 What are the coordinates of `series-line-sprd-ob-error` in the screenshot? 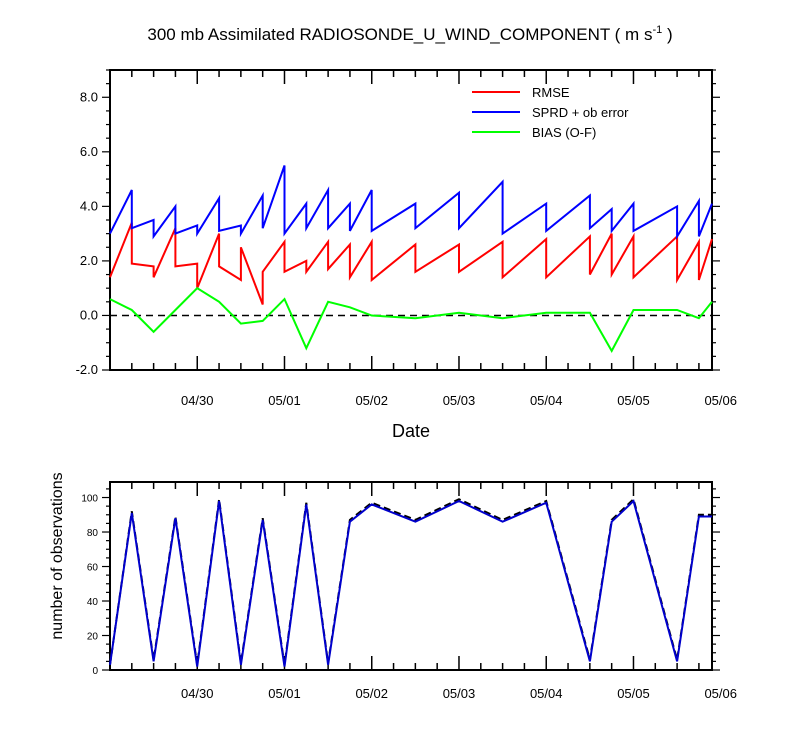 It's located at (411, 202).